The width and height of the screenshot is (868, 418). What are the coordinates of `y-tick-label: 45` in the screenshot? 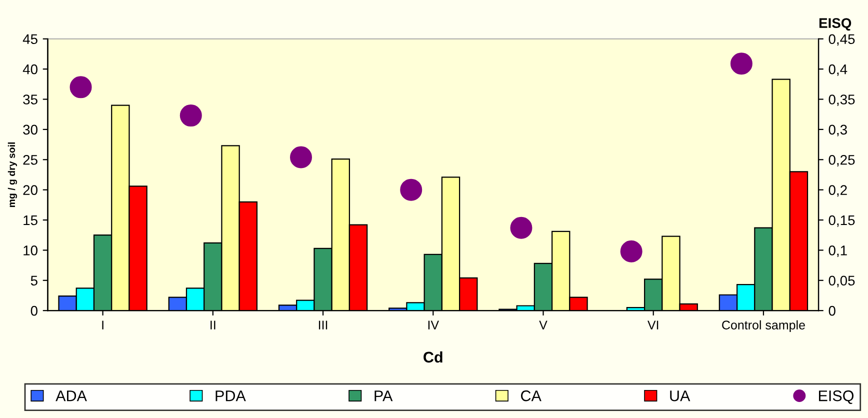 It's located at (30, 39).